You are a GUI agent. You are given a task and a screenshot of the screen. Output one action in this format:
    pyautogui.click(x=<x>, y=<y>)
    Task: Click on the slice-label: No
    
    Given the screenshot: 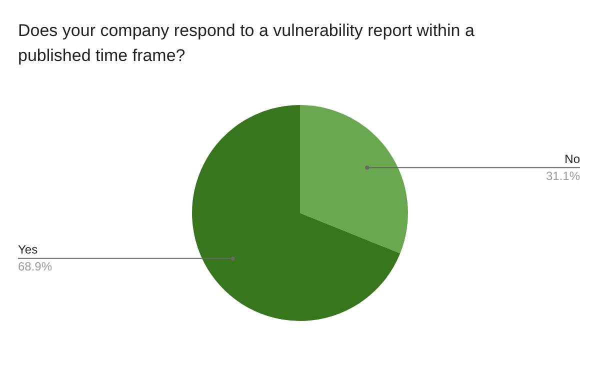 What is the action you would take?
    pyautogui.click(x=572, y=159)
    